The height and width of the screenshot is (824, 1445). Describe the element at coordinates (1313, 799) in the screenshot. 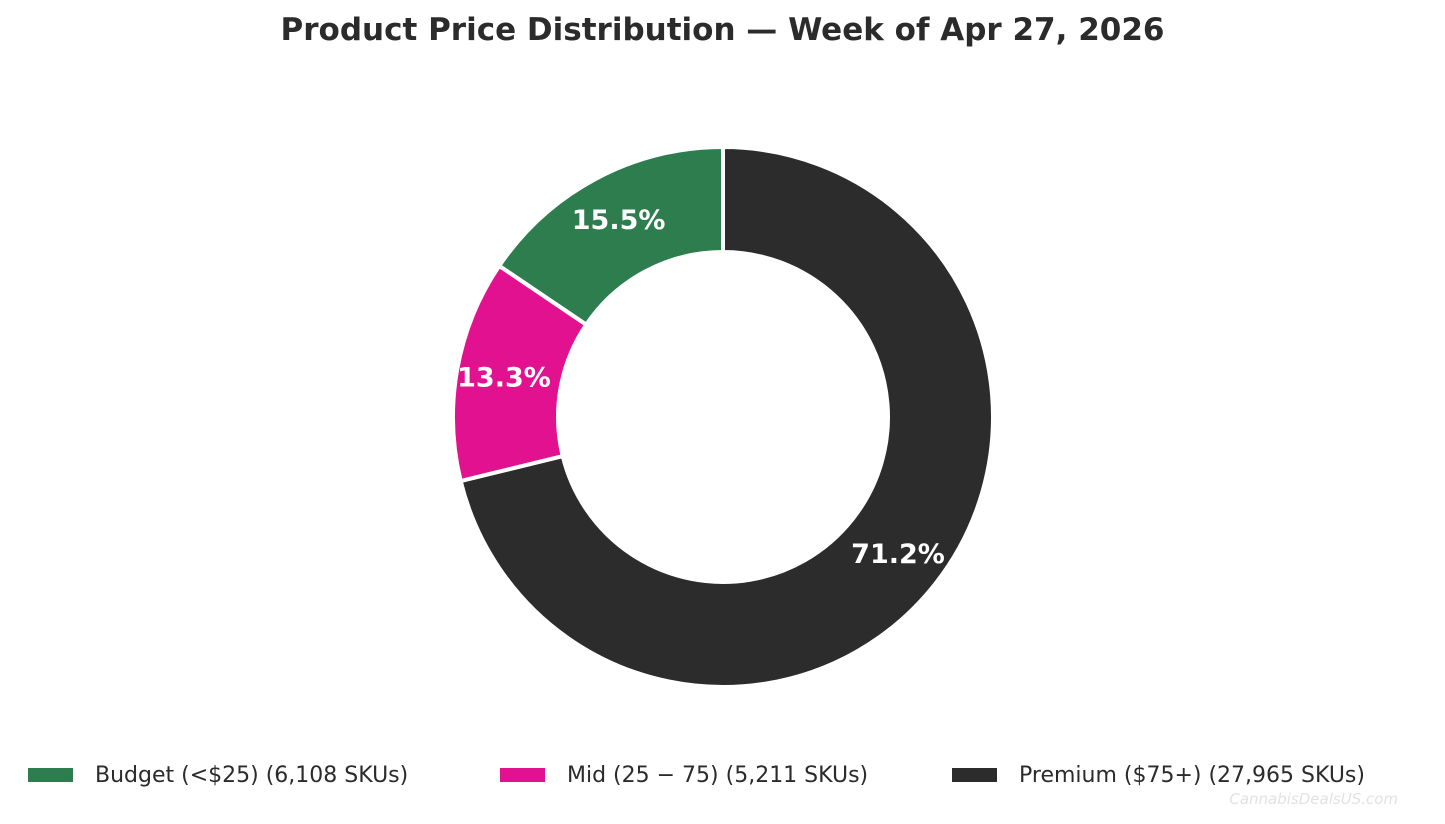

I see `watermark: CannabisDealsUS.com` at that location.